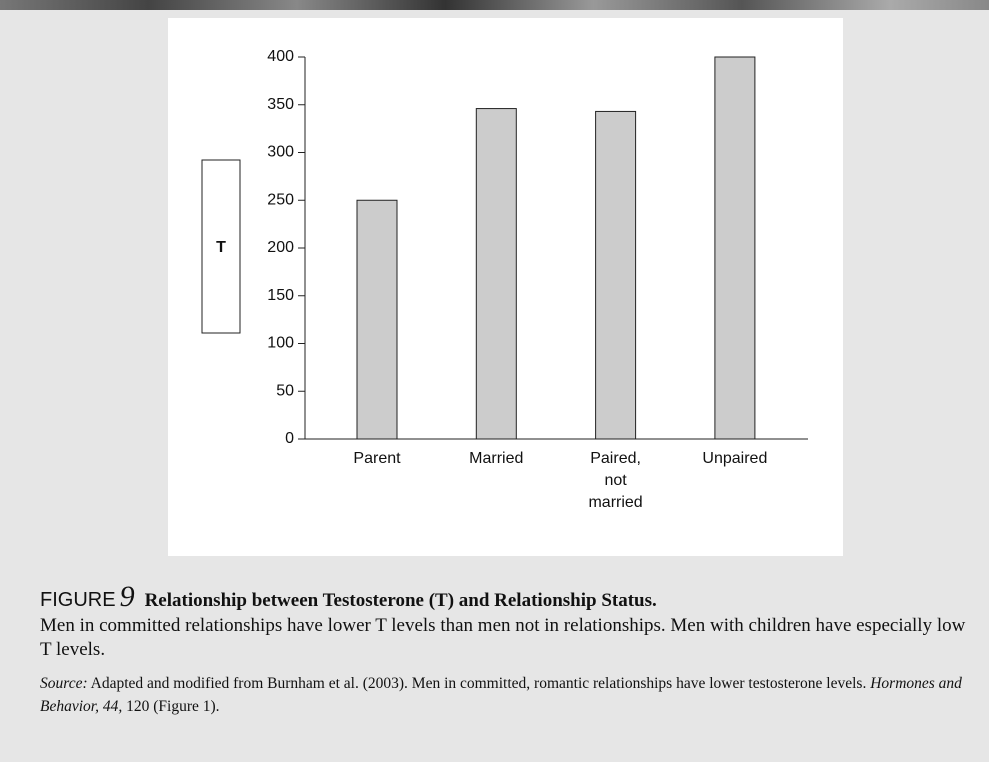 The image size is (989, 762). I want to click on figure-label: FIGURE, so click(78, 600).